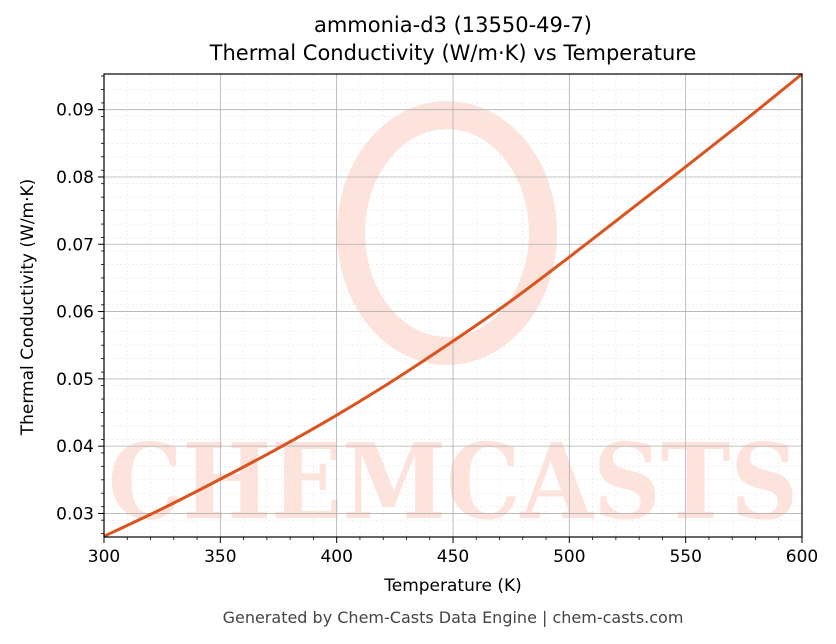 The height and width of the screenshot is (644, 836). Describe the element at coordinates (447, 233) in the screenshot. I see `watermark-ring` at that location.